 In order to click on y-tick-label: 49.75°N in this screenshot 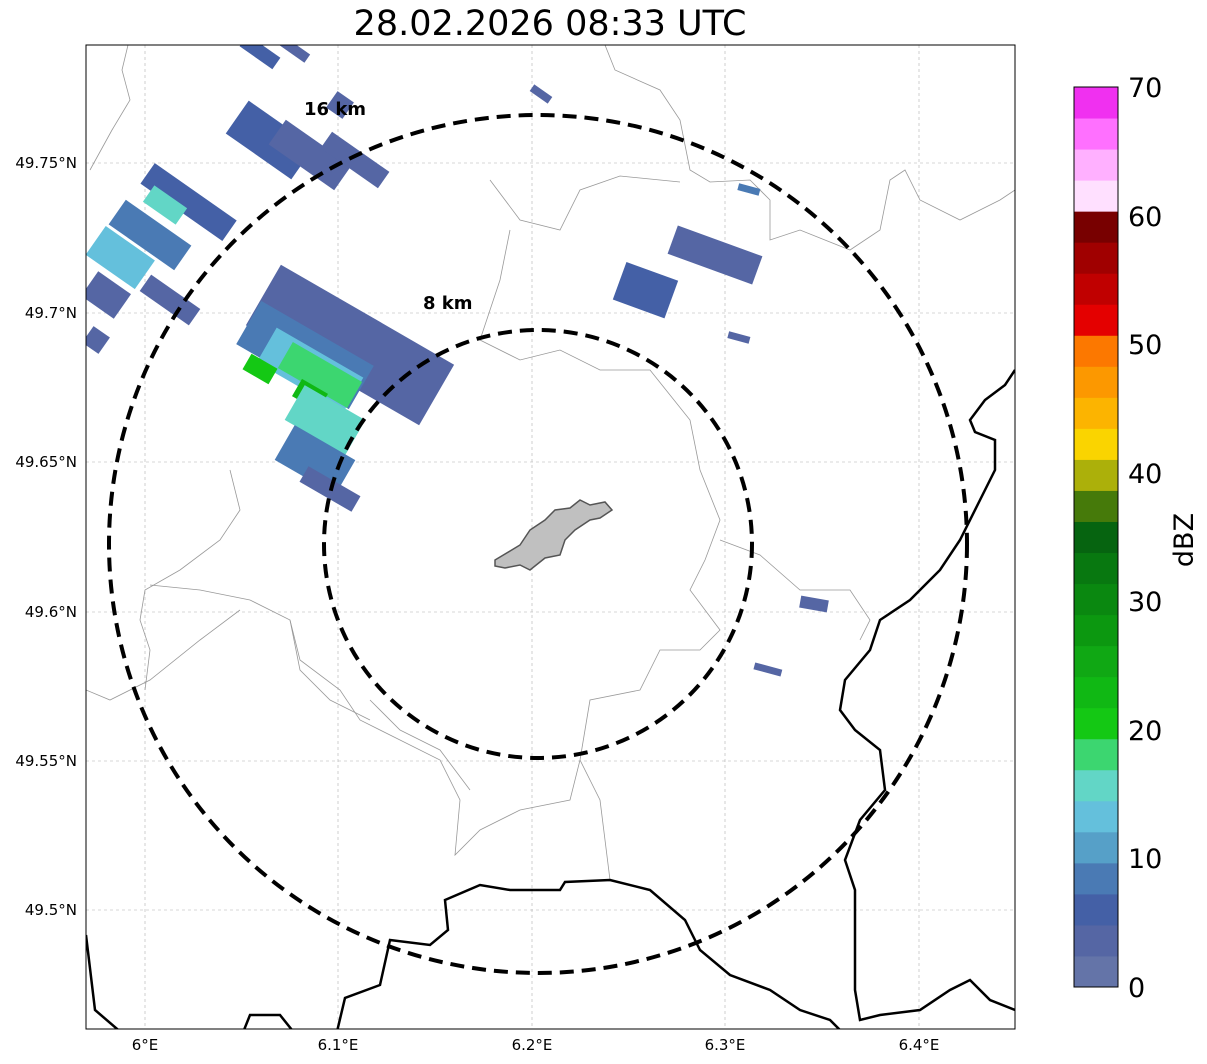, I will do `click(46, 163)`.